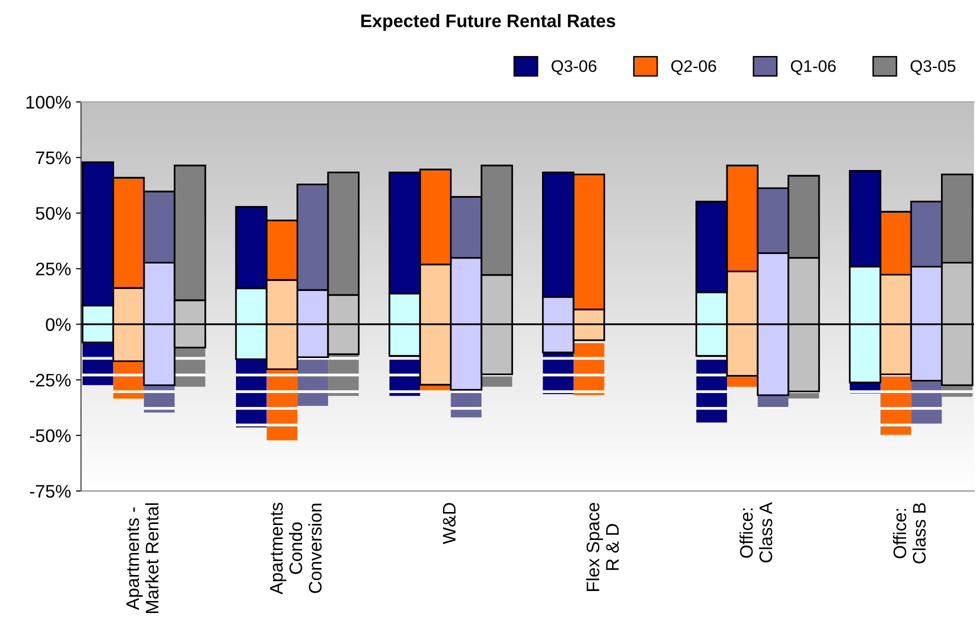 The width and height of the screenshot is (976, 641). I want to click on y-tick-label: 0%, so click(58, 324).